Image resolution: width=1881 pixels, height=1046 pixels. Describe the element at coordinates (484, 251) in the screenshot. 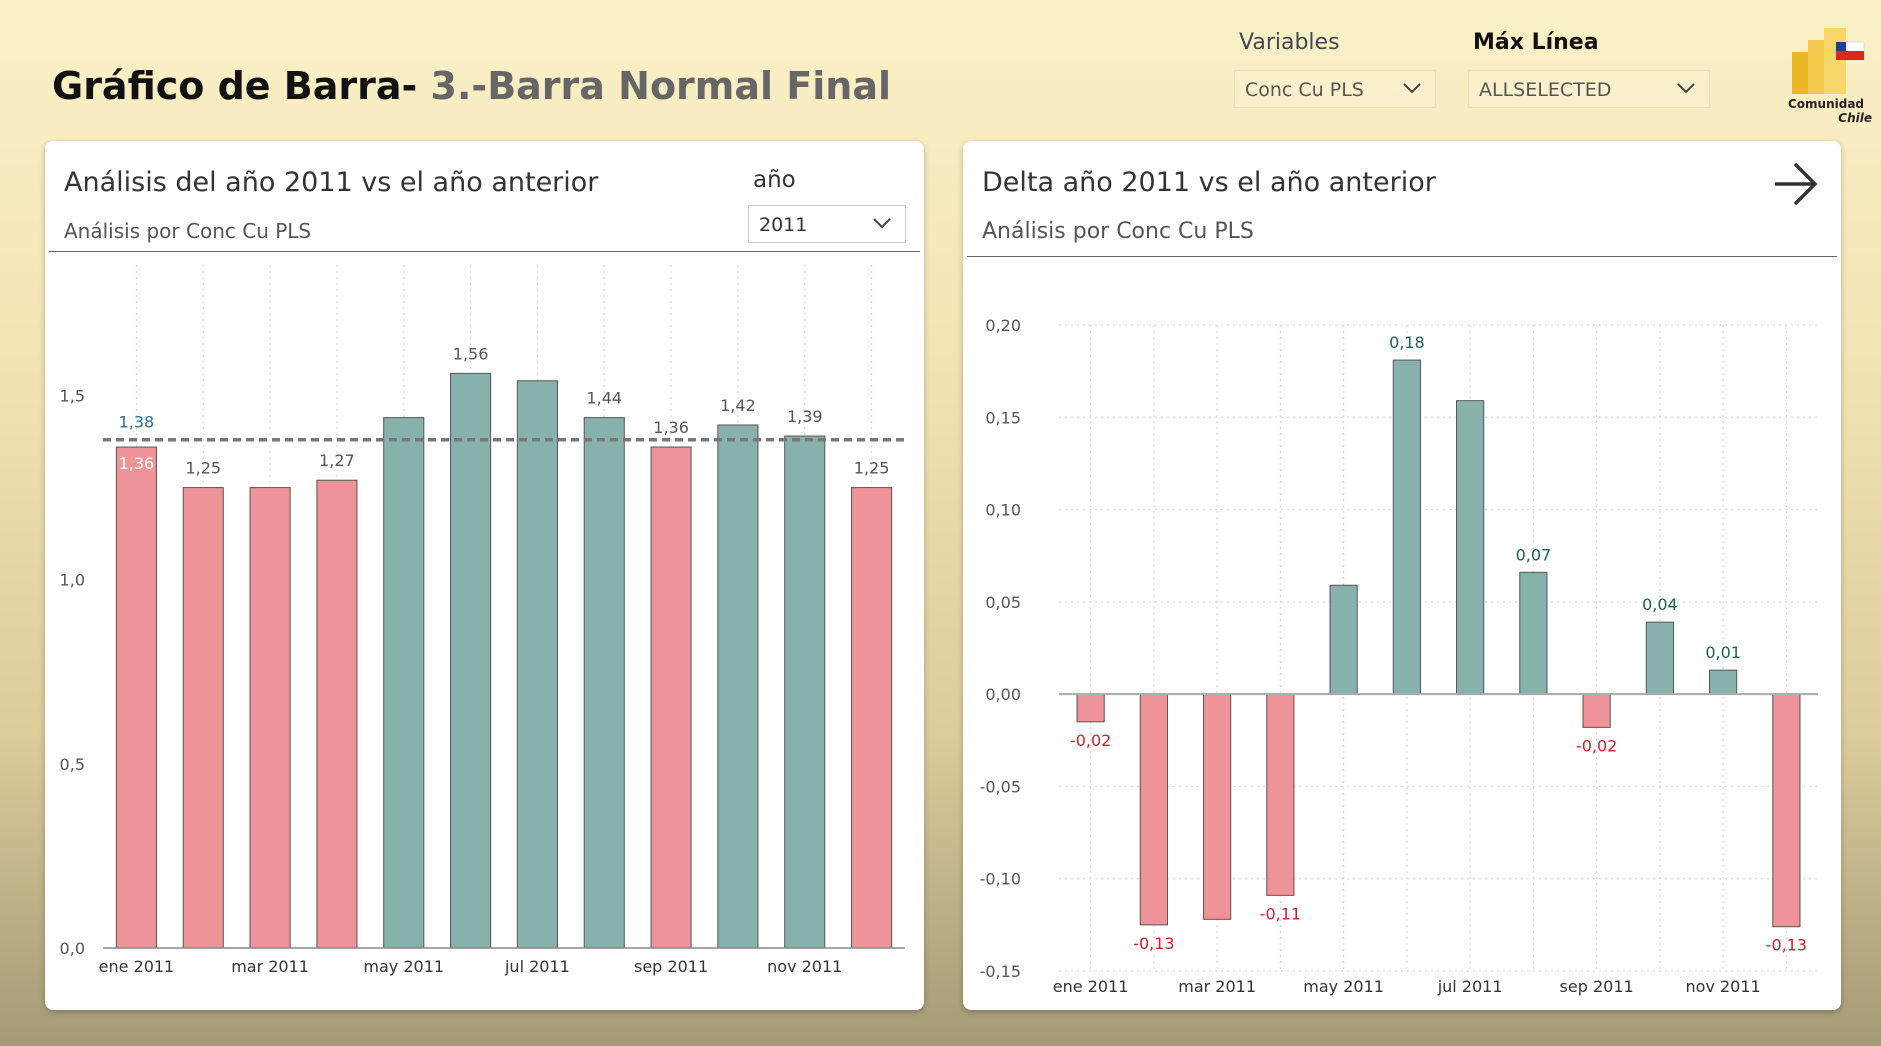

I see `left-card-divider` at that location.